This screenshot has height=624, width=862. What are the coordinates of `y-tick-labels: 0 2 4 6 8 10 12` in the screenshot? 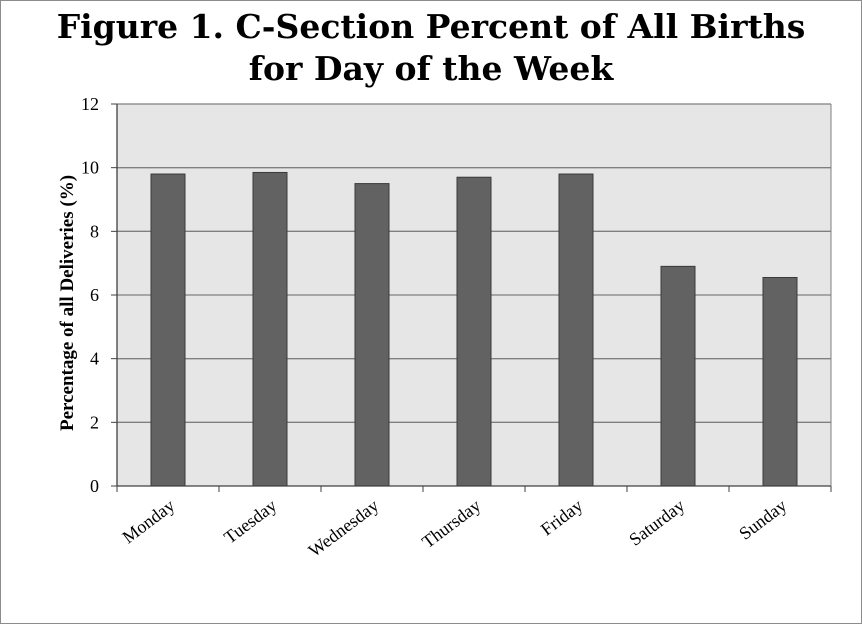 It's located at (90, 295).